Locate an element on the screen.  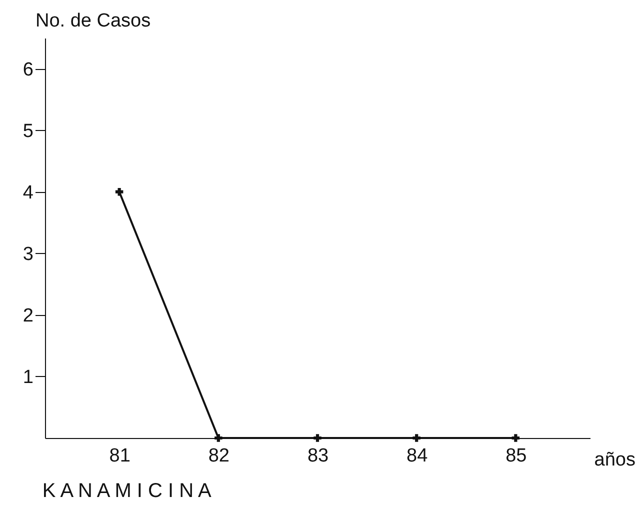
x-tick-label: 85 is located at coordinates (516, 456).